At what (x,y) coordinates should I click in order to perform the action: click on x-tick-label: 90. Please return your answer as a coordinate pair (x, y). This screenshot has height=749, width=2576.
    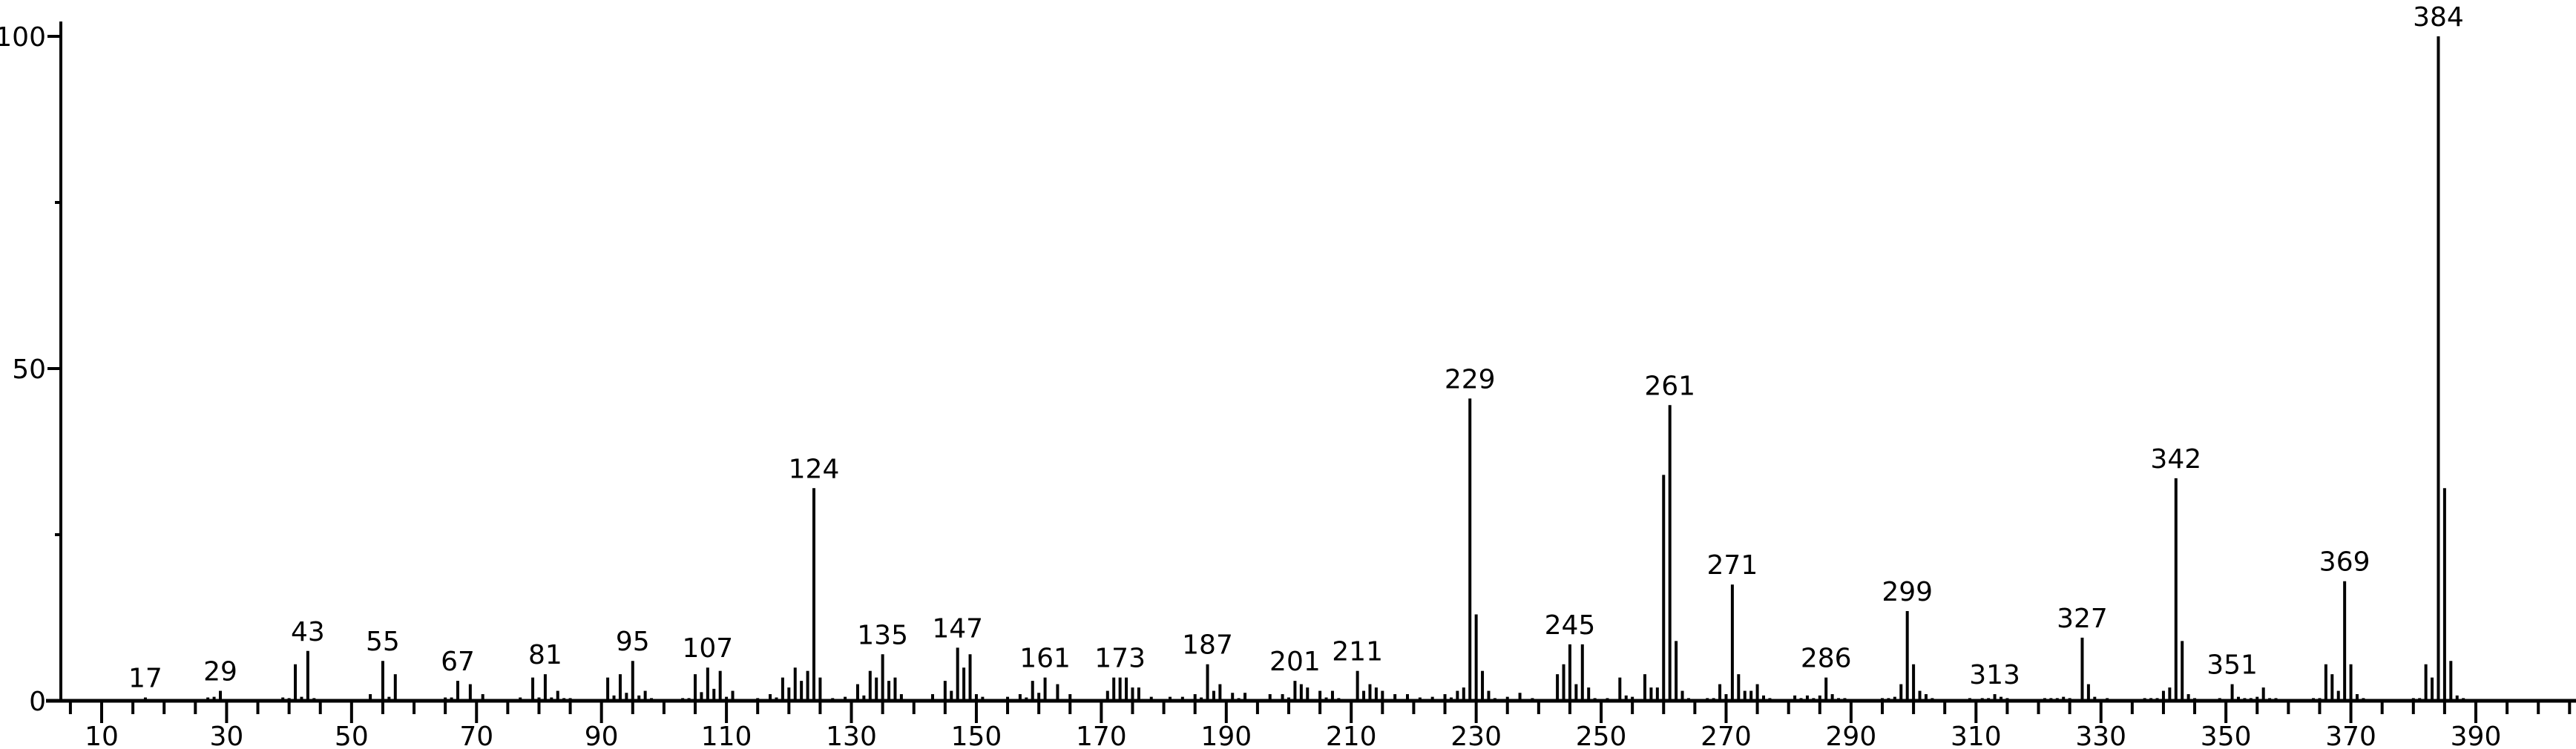
    Looking at the image, I should click on (602, 735).